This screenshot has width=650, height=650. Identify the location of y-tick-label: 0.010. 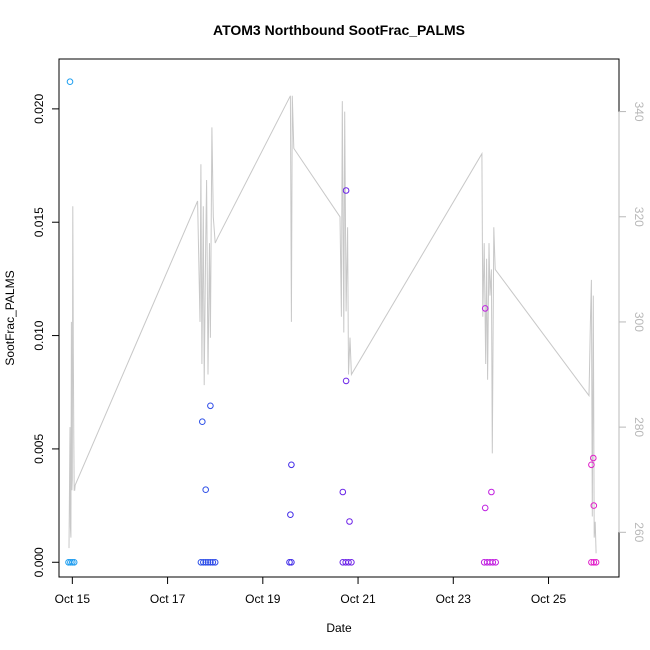
(39, 335).